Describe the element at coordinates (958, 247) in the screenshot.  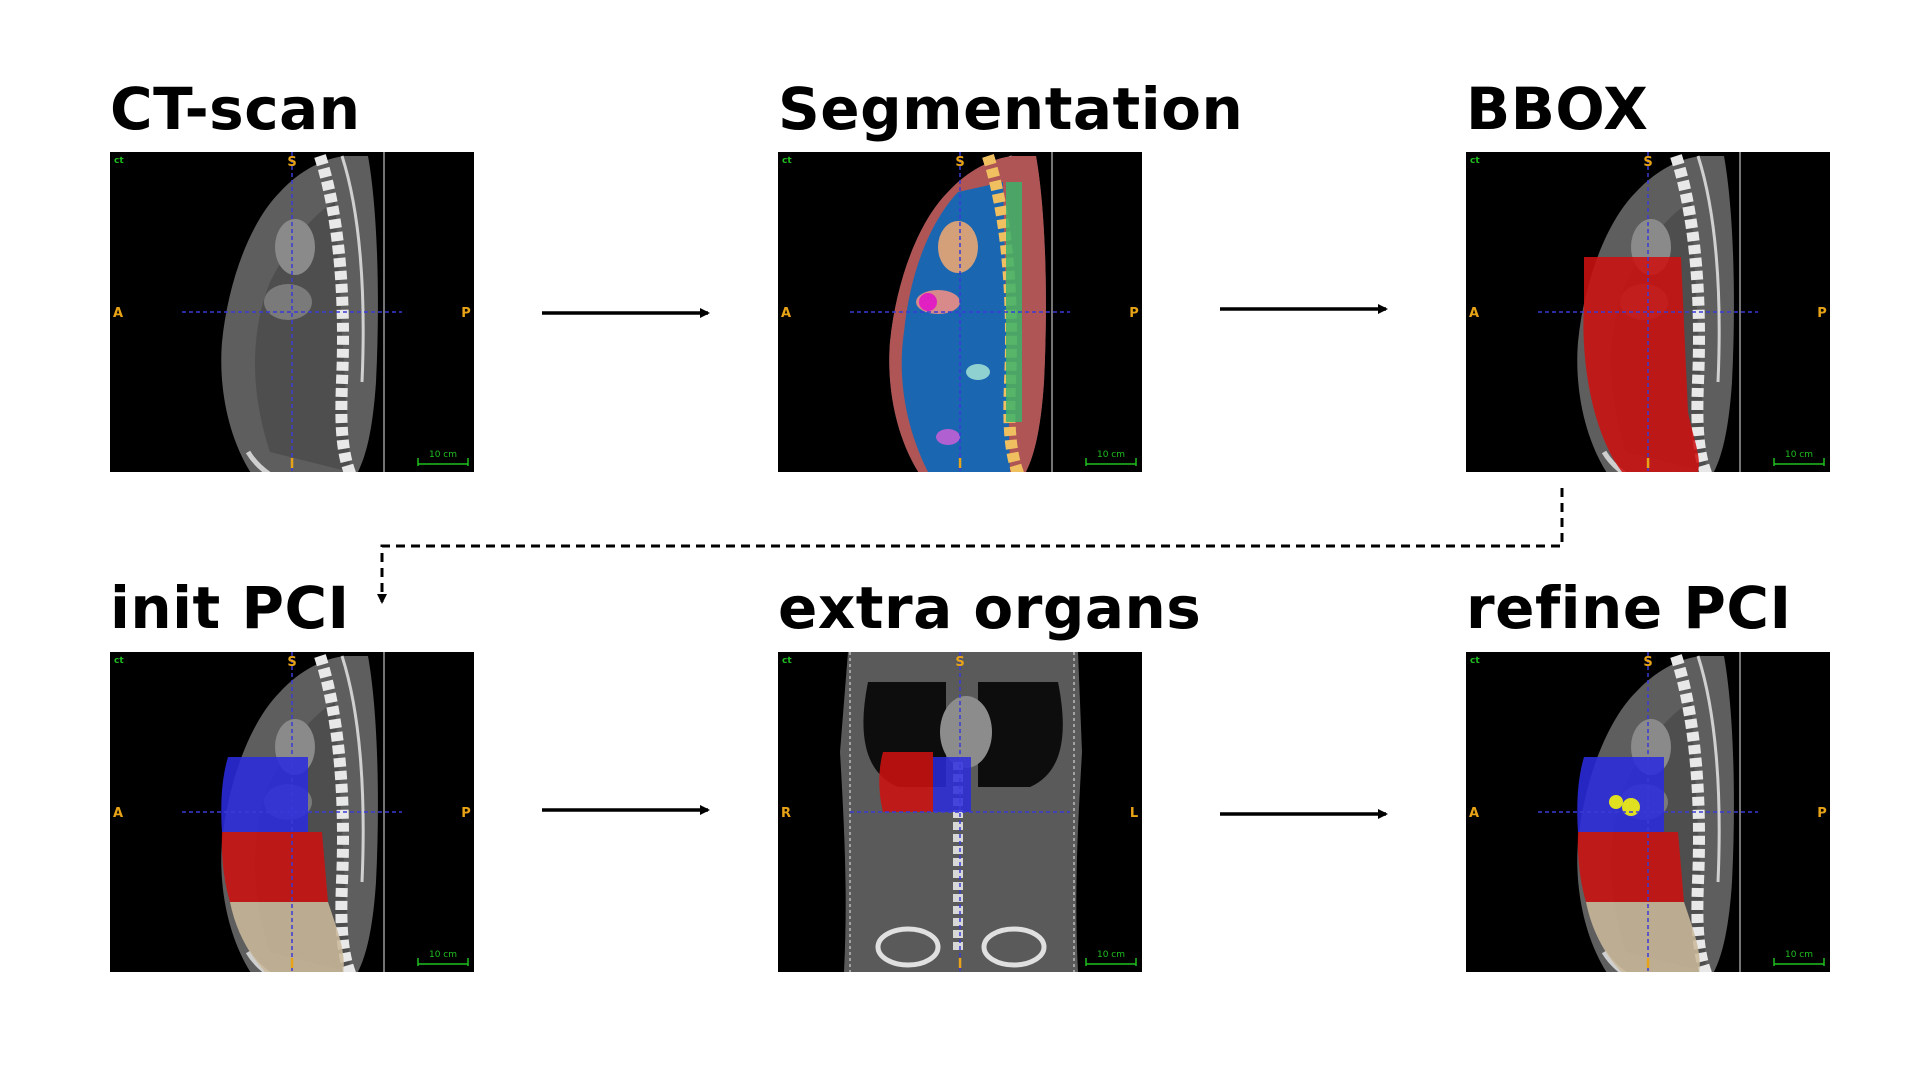
I see `segmentation-heart` at that location.